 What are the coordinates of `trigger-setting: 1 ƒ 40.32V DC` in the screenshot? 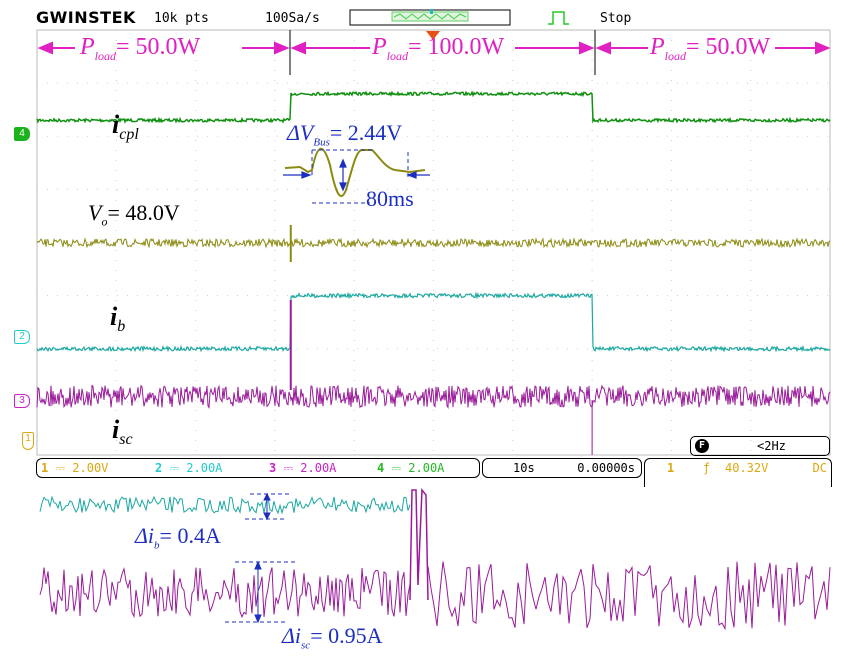 It's located at (738, 472).